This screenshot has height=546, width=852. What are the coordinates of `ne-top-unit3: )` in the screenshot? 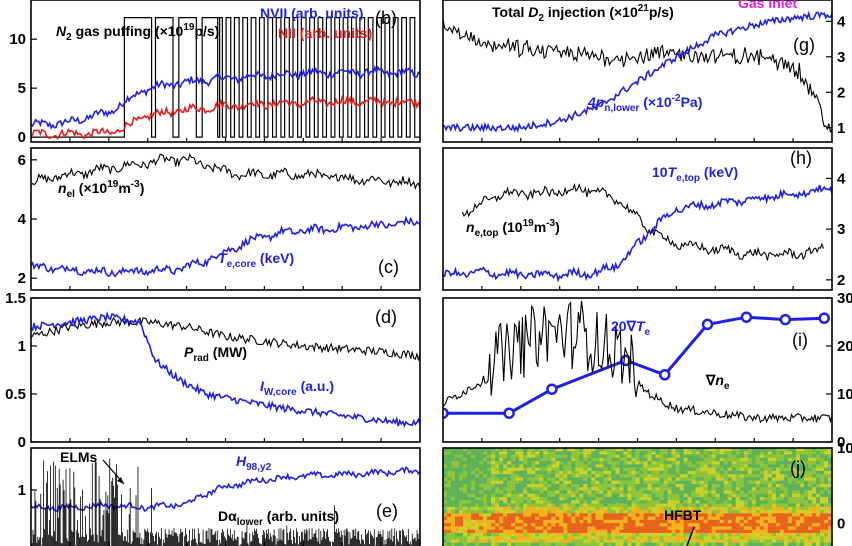 It's located at (557, 227).